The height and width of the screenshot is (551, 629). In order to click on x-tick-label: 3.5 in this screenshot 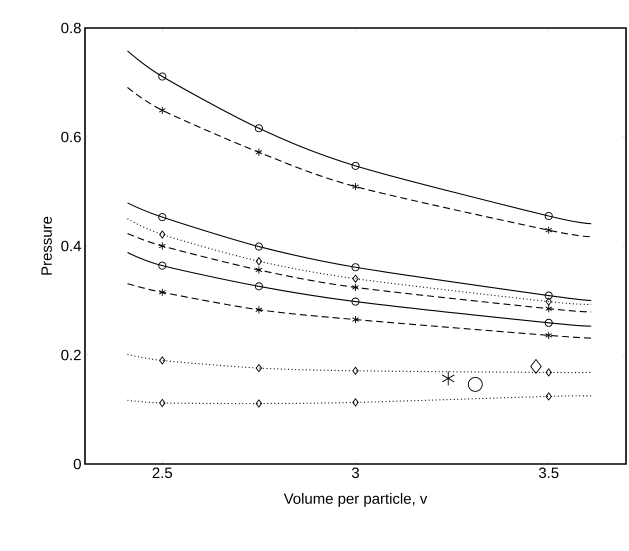, I will do `click(548, 473)`.